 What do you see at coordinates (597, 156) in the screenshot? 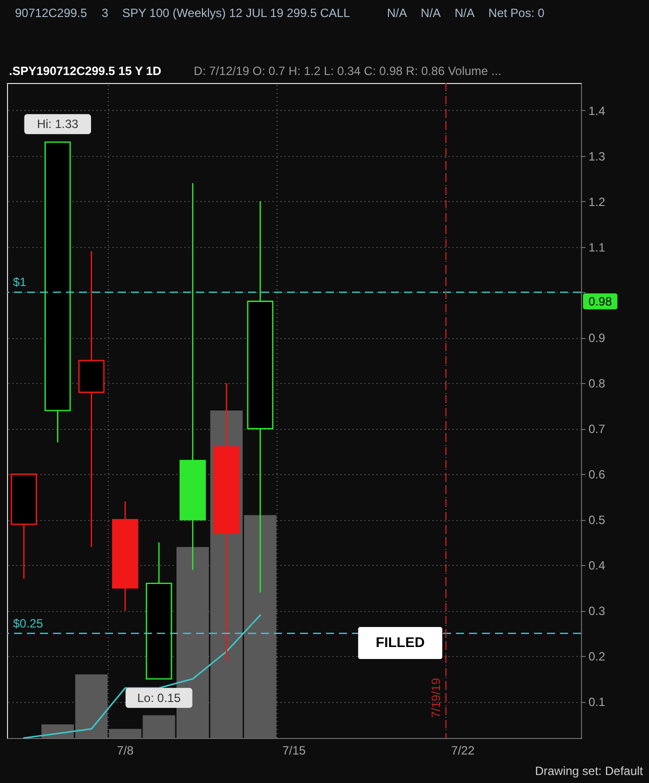
I see `y-tick-label: 1.3` at bounding box center [597, 156].